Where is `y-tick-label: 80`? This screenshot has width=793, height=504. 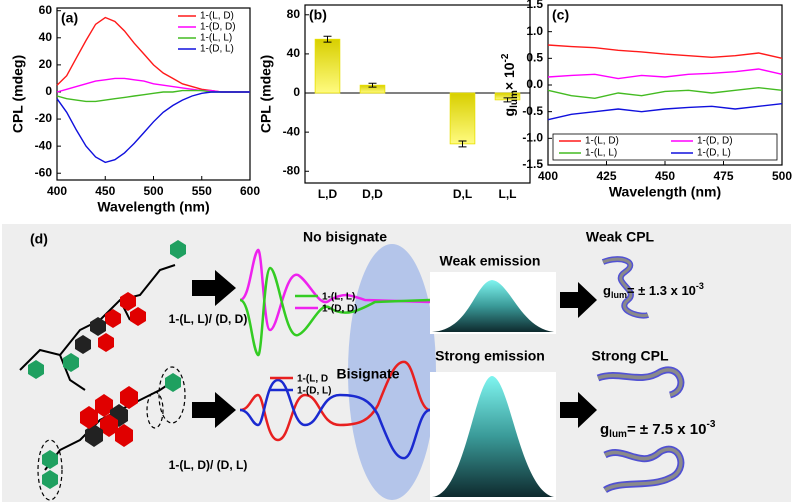 y-tick-label: 80 is located at coordinates (294, 14).